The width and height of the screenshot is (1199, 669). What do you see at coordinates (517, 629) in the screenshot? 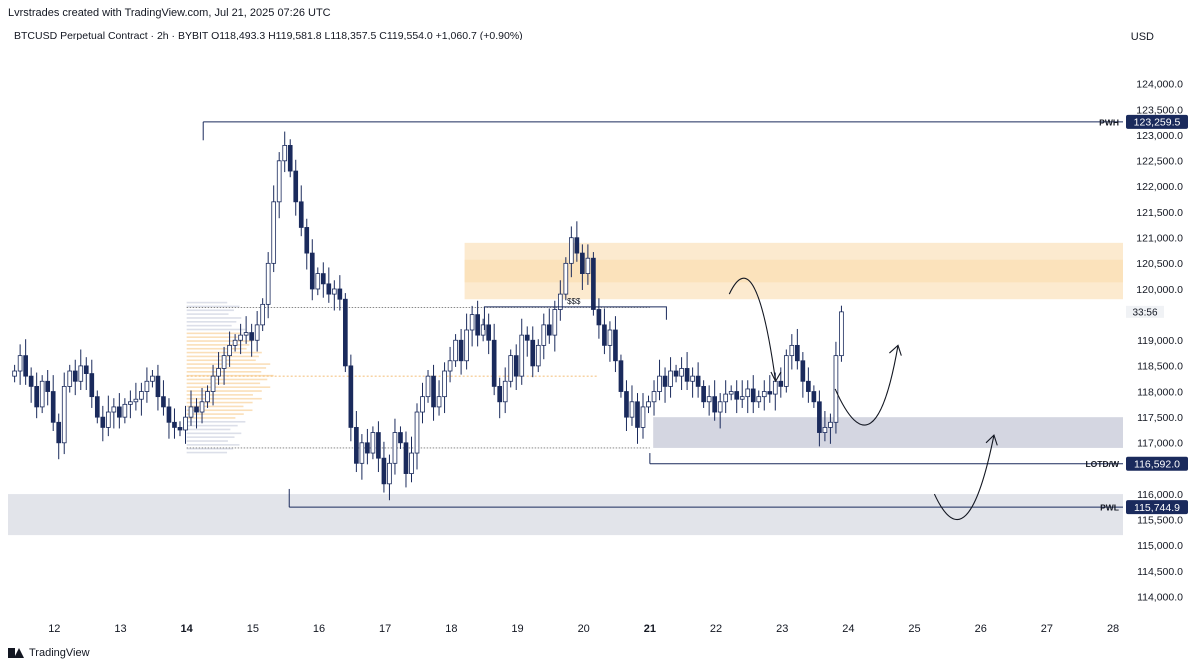
I see `x-tick-label: 19` at bounding box center [517, 629].